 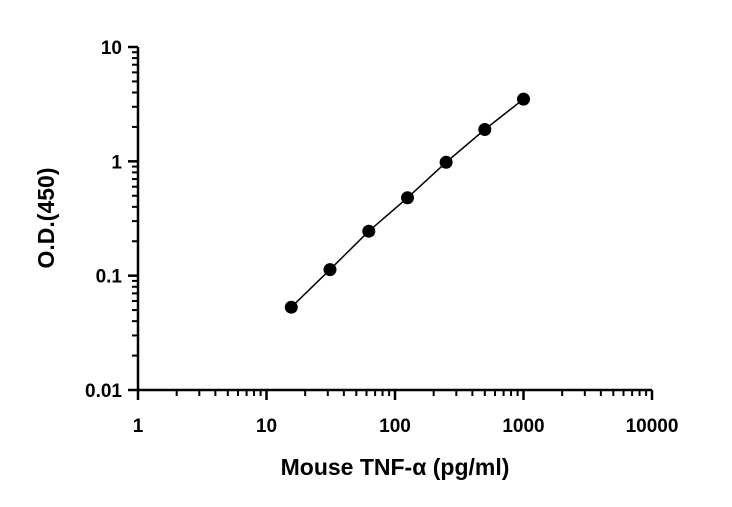 I want to click on x-tick-labels: 1 10 100 1000 10000, so click(x=406, y=426).